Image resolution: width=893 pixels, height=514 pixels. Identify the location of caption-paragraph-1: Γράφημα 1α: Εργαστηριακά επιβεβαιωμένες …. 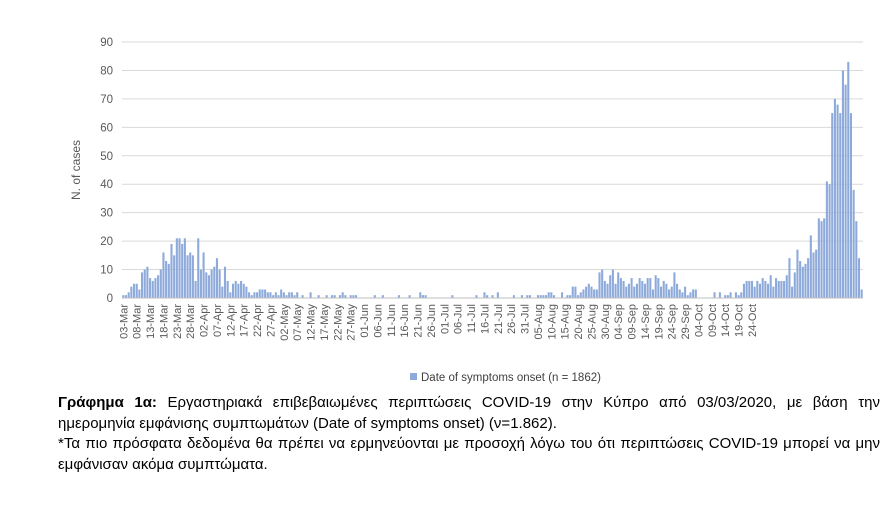
(469, 413).